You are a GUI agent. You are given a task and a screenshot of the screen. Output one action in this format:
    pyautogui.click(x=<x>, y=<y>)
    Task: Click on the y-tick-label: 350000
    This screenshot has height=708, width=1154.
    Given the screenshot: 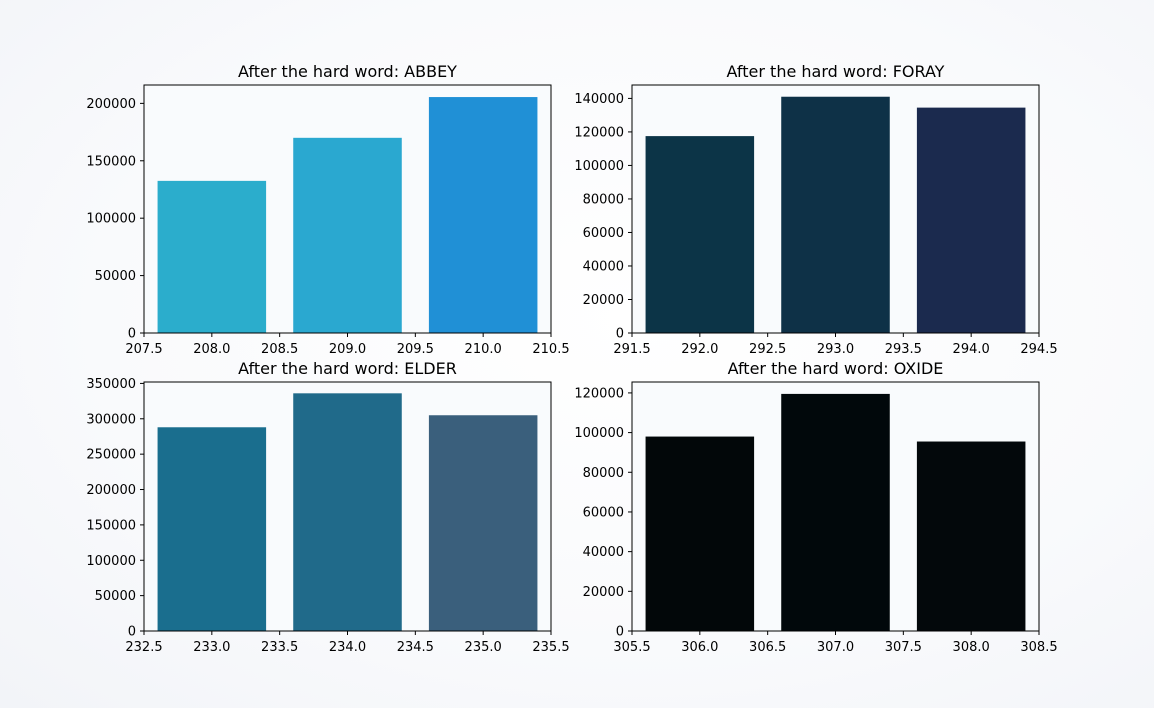 What is the action you would take?
    pyautogui.click(x=111, y=384)
    